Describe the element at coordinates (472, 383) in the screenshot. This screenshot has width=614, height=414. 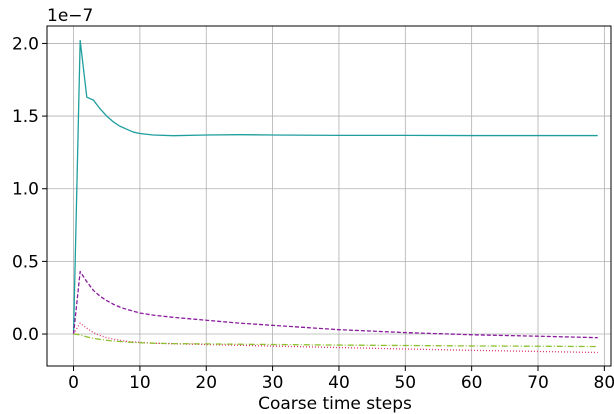
I see `x-tick-label: 60` at that location.